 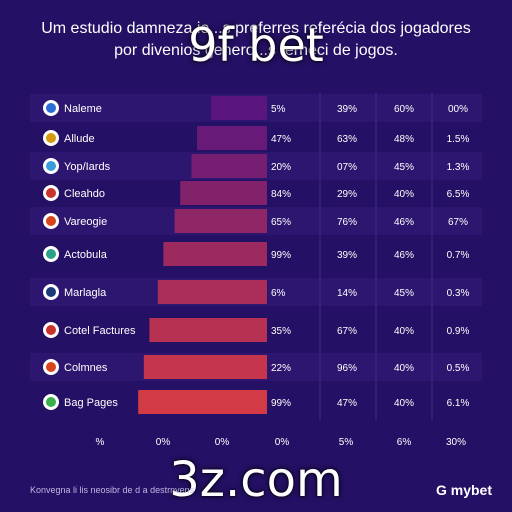 What do you see at coordinates (85, 222) in the screenshot?
I see `category-label: Vareogie` at bounding box center [85, 222].